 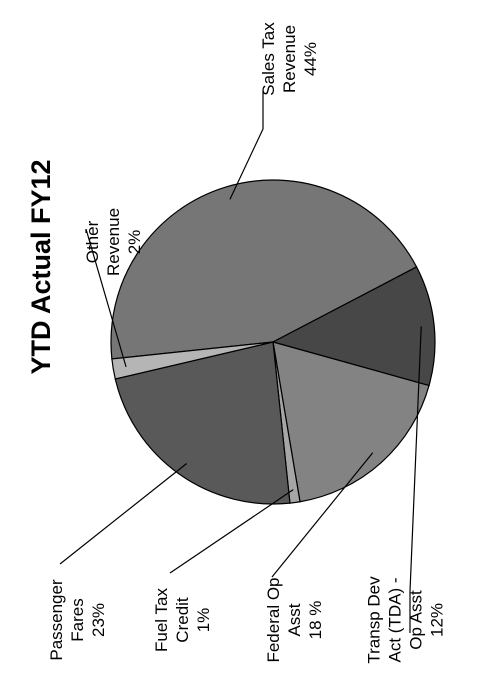 I want to click on chart-title: YTD Actual FY12, so click(x=41, y=266).